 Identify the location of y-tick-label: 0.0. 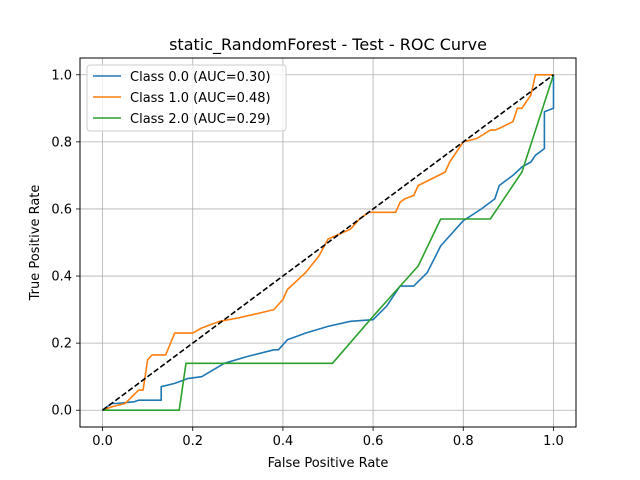
(61, 411).